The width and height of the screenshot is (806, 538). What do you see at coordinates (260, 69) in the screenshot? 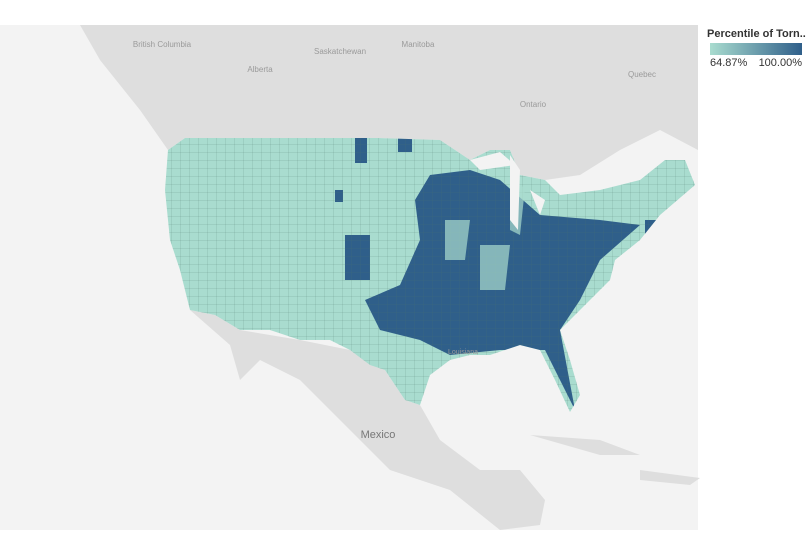
I see `map-label: Alberta` at bounding box center [260, 69].